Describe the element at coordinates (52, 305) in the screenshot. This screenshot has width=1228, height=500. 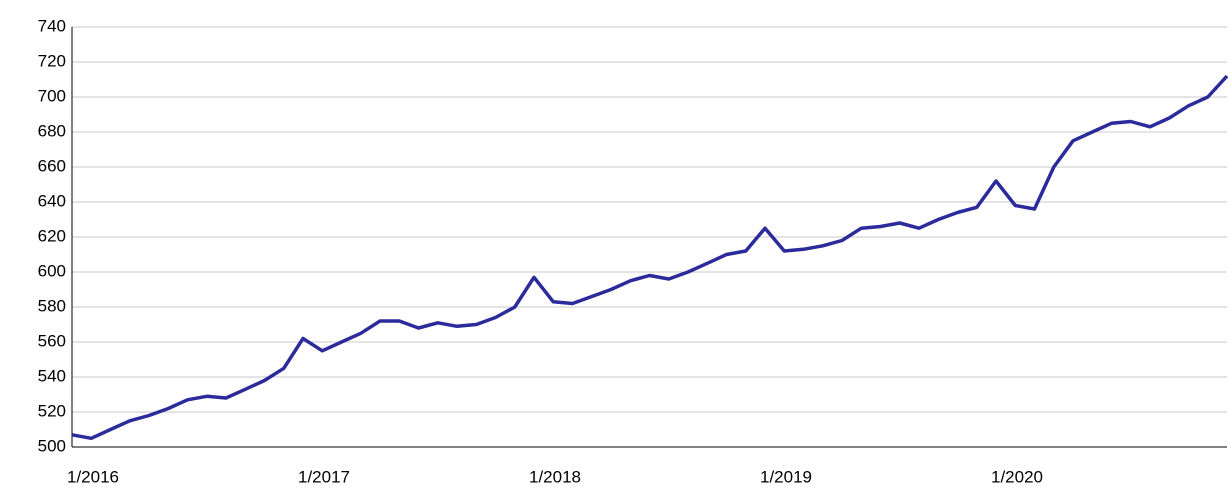
I see `y-tick-label: 580` at that location.